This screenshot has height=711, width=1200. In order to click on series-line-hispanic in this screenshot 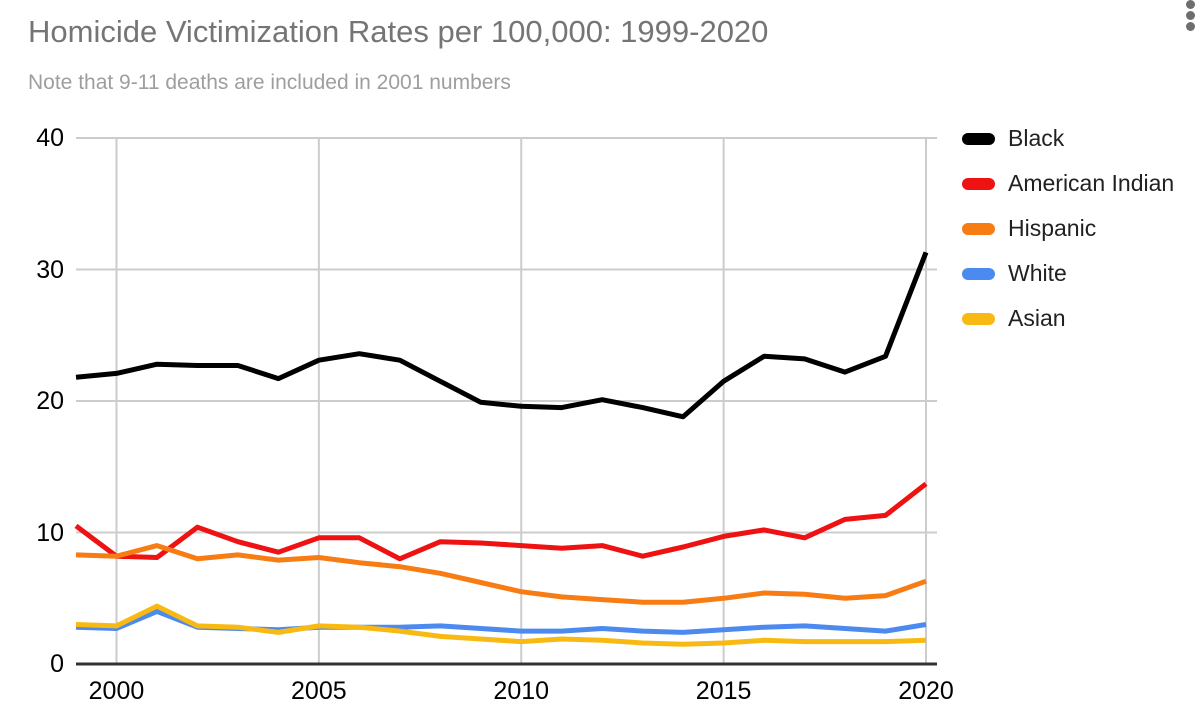, I will do `click(501, 574)`.